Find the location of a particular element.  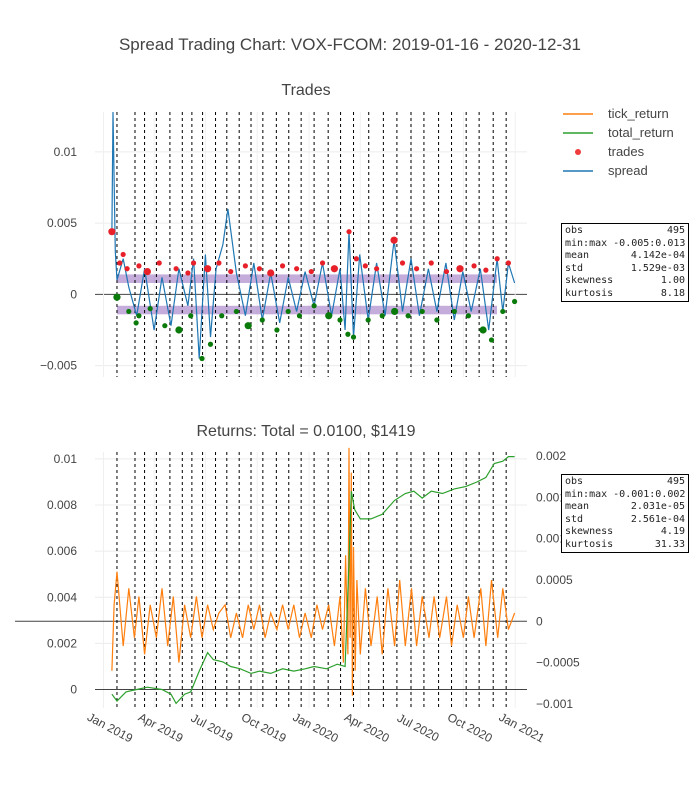

stat-value: 4.19 is located at coordinates (672, 531).